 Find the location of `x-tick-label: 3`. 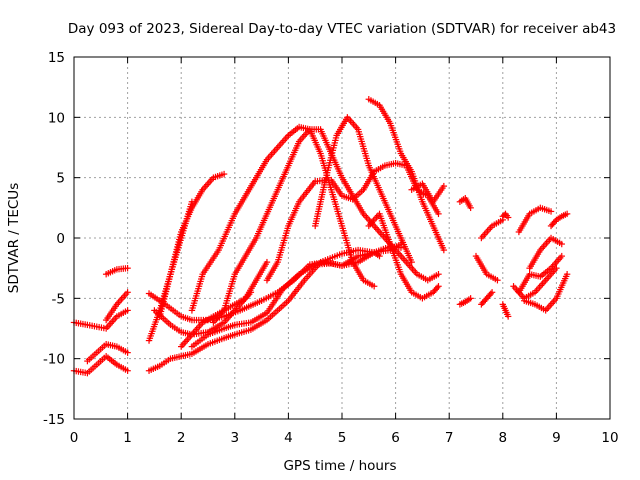

x-tick-label: 3 is located at coordinates (235, 438).